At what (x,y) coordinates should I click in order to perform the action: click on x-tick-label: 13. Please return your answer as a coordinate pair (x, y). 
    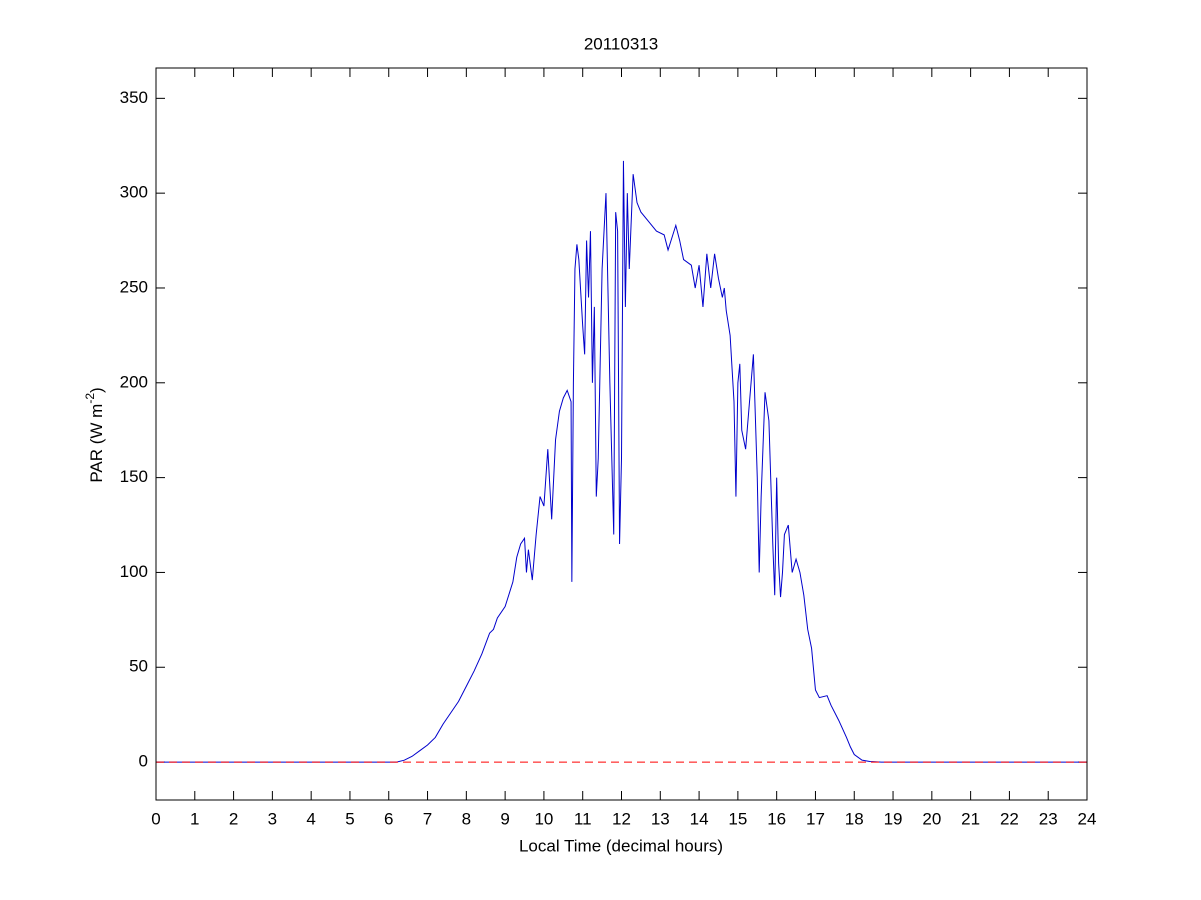
    Looking at the image, I should click on (660, 818).